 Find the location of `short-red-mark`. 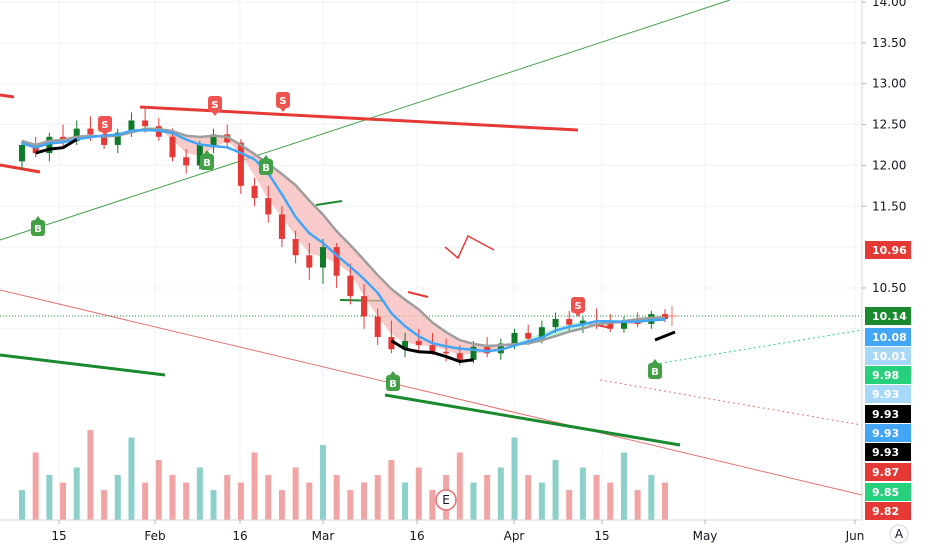

short-red-mark is located at coordinates (418, 294).